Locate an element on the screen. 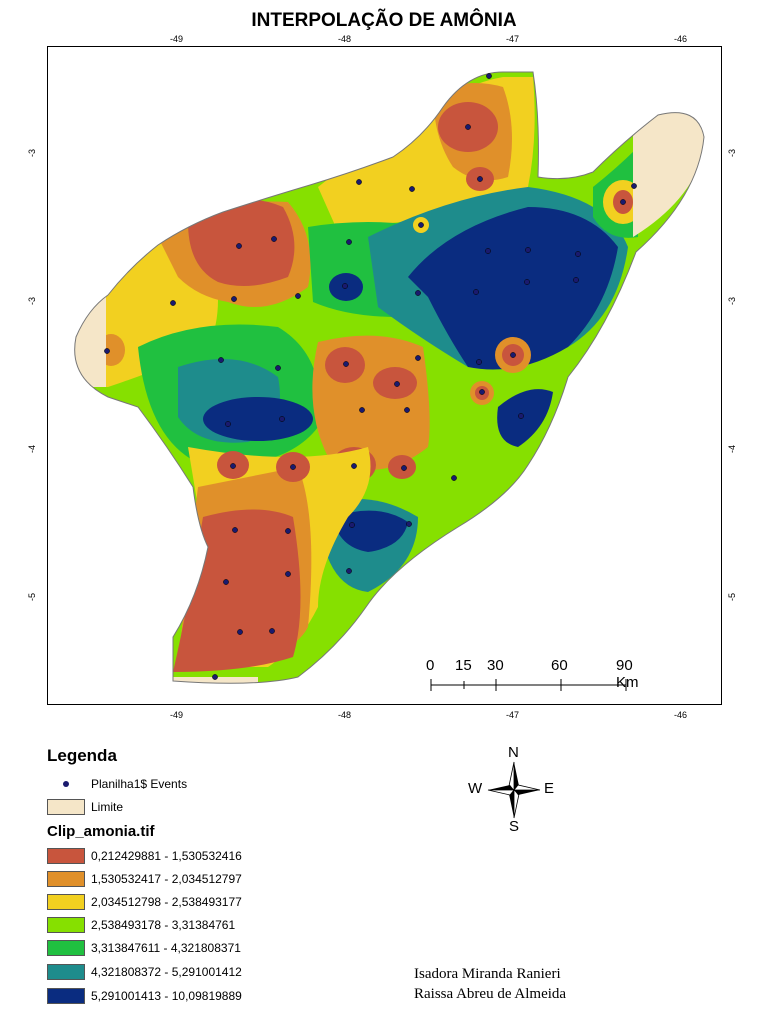 This screenshot has width=768, height=1024. x-tick-bottom: -46 is located at coordinates (681, 715).